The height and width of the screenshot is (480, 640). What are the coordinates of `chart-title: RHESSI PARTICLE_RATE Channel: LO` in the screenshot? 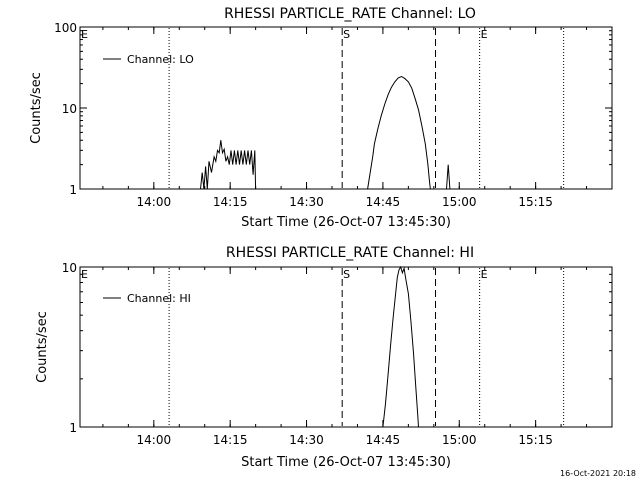 It's located at (350, 14).